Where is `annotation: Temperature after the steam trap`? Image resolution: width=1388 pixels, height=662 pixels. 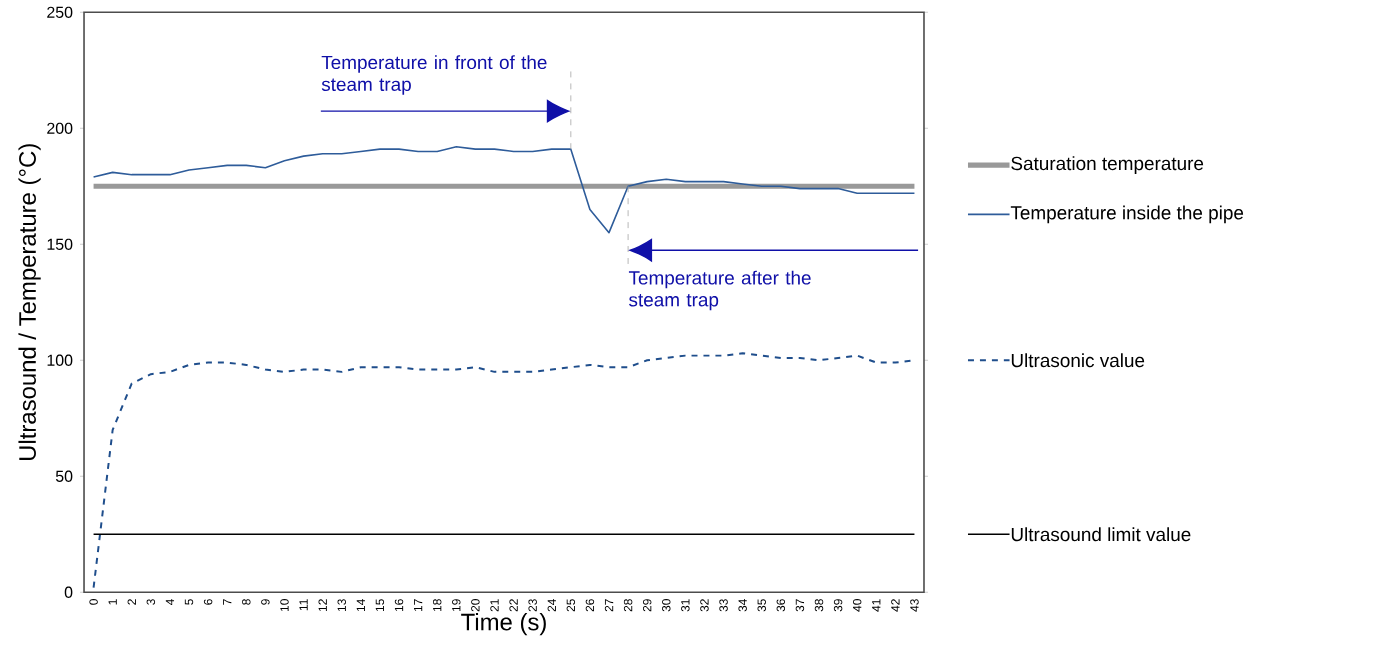
annotation: Temperature after the steam trap is located at coordinates (719, 290).